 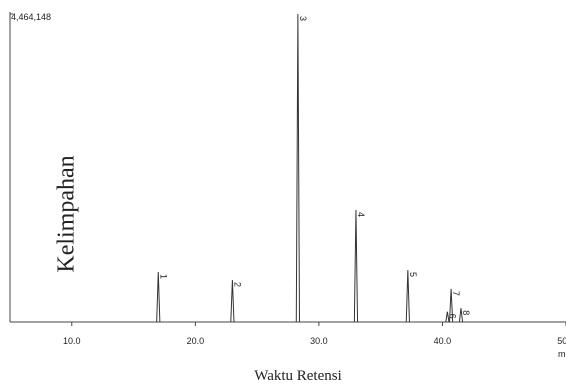 What do you see at coordinates (443, 341) in the screenshot?
I see `x-tick-label: 40.0` at bounding box center [443, 341].